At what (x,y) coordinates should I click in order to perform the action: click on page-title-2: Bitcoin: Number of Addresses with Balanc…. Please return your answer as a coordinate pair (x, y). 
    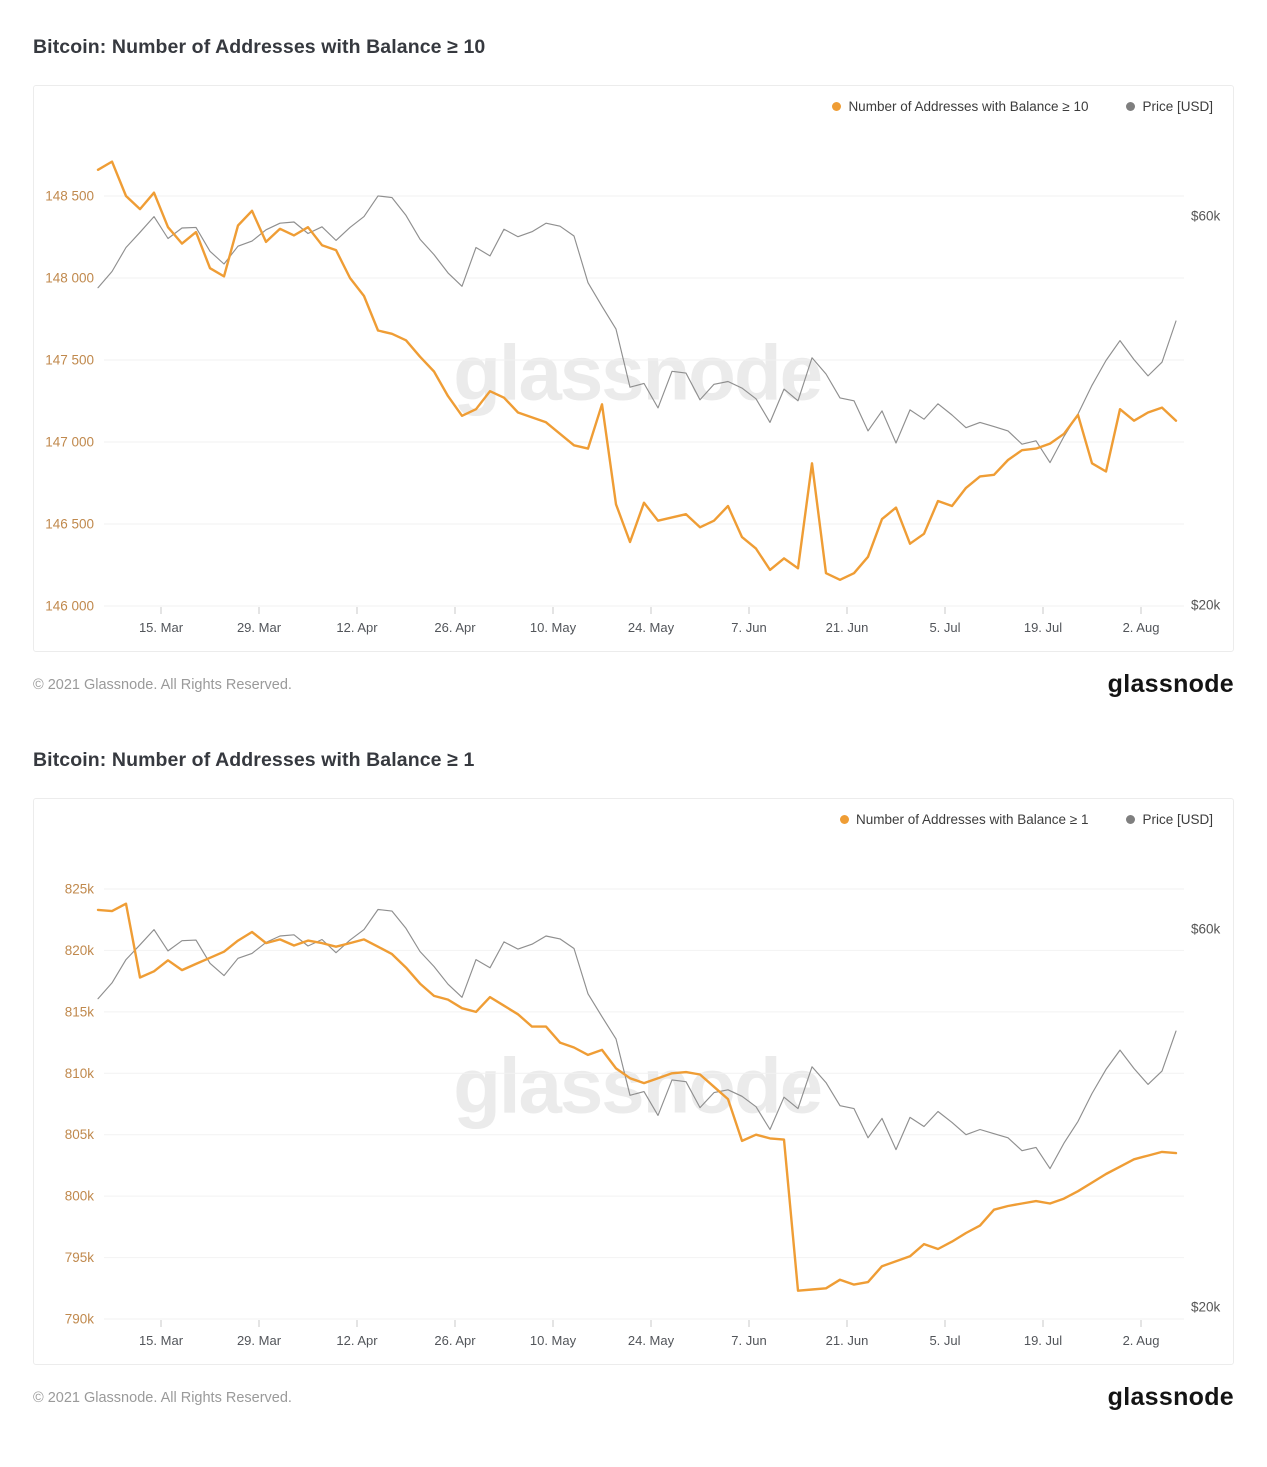
    Looking at the image, I should click on (254, 760).